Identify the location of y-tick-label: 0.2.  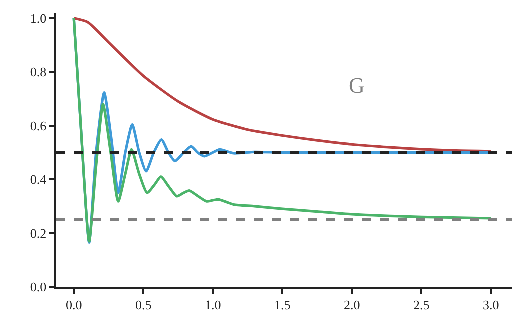
(38, 233).